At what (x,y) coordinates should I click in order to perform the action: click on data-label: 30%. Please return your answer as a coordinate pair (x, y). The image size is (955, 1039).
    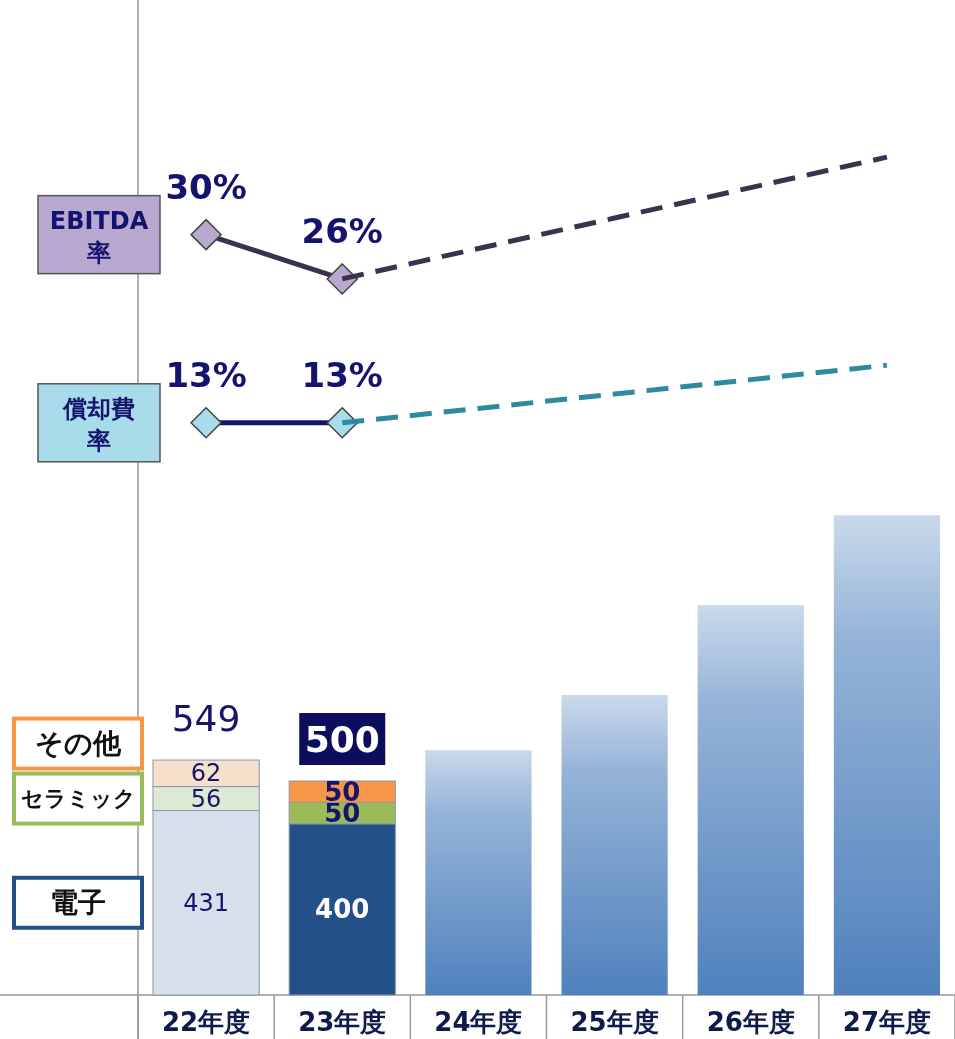
    Looking at the image, I should click on (206, 186).